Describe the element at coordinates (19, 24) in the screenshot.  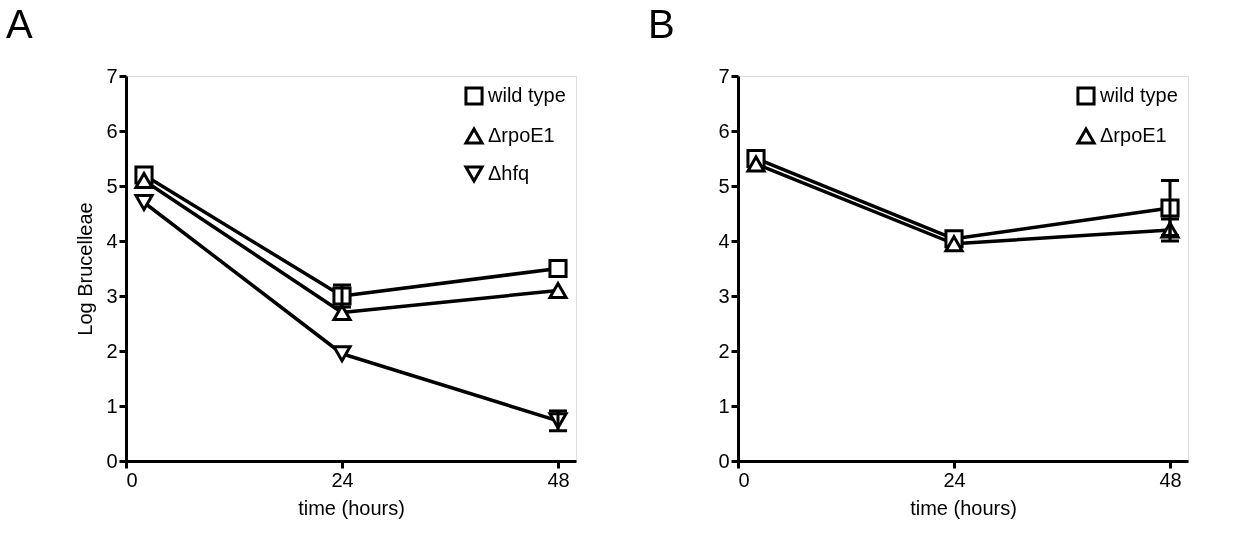
I see `chart-title: A` at that location.